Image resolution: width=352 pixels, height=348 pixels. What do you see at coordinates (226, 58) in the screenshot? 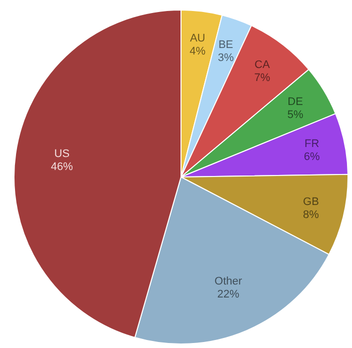
I see `data-label: 3%` at bounding box center [226, 58].